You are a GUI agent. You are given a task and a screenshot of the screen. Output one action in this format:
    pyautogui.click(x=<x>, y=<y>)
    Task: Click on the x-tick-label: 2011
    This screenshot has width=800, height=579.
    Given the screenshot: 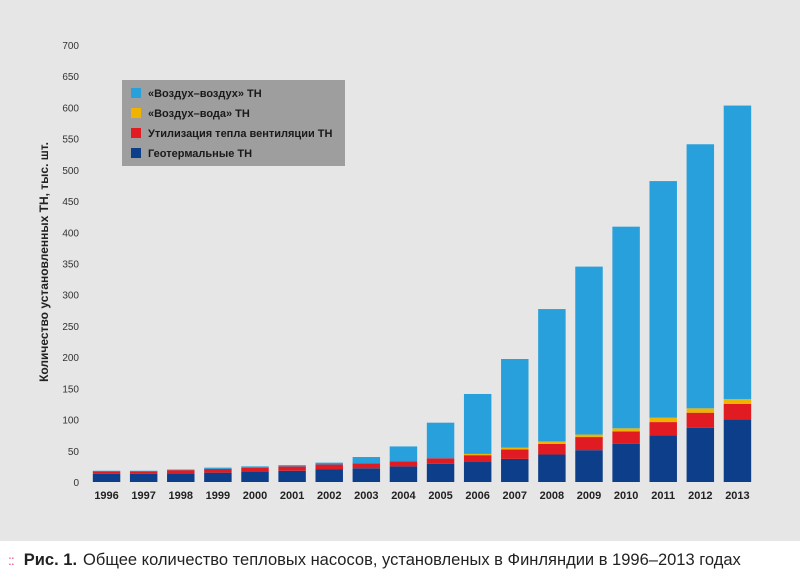 What is the action you would take?
    pyautogui.click(x=663, y=496)
    